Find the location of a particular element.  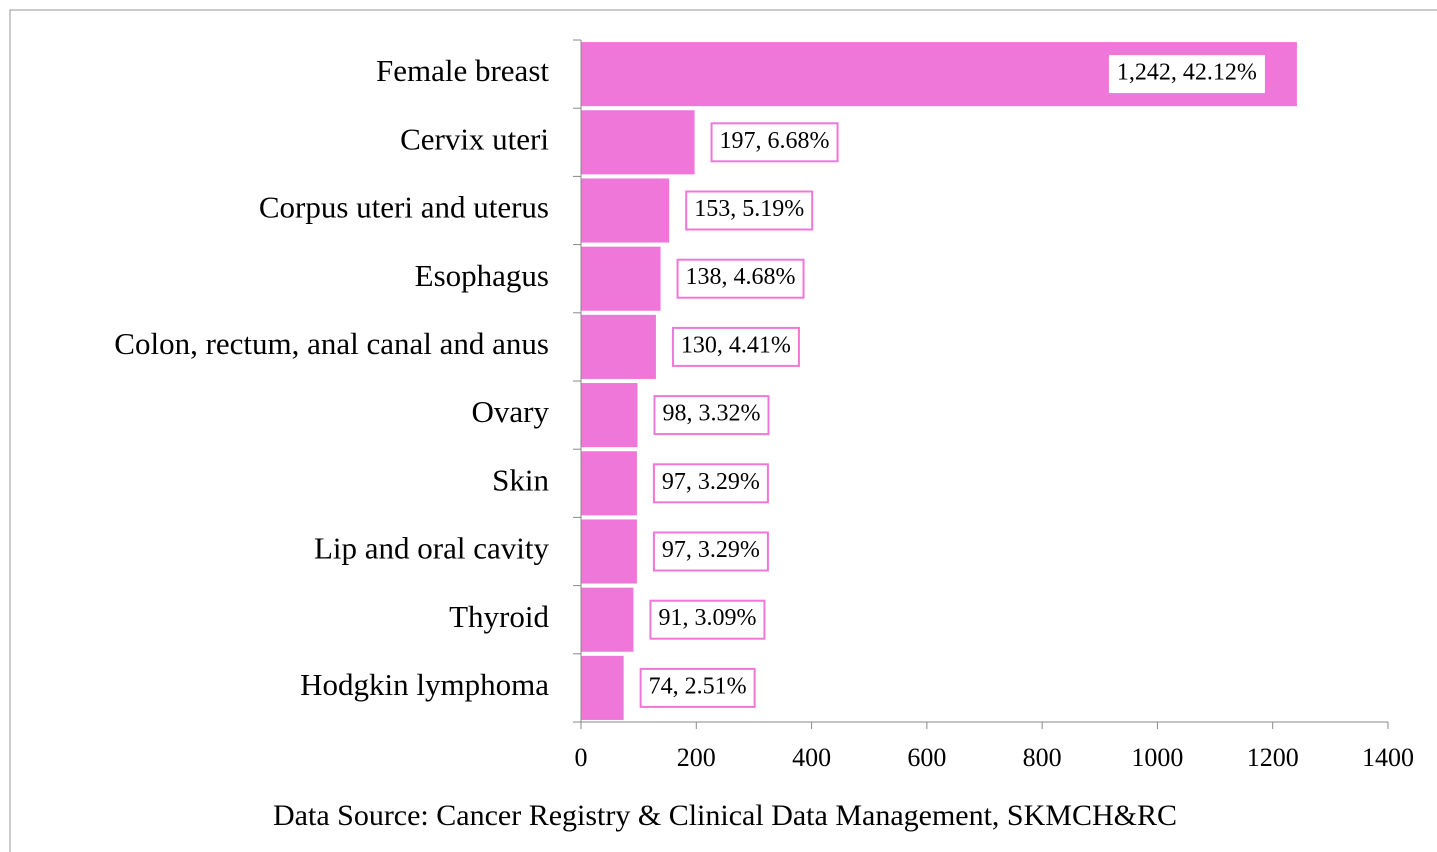

x-tick-label: 1200 is located at coordinates (1273, 757).